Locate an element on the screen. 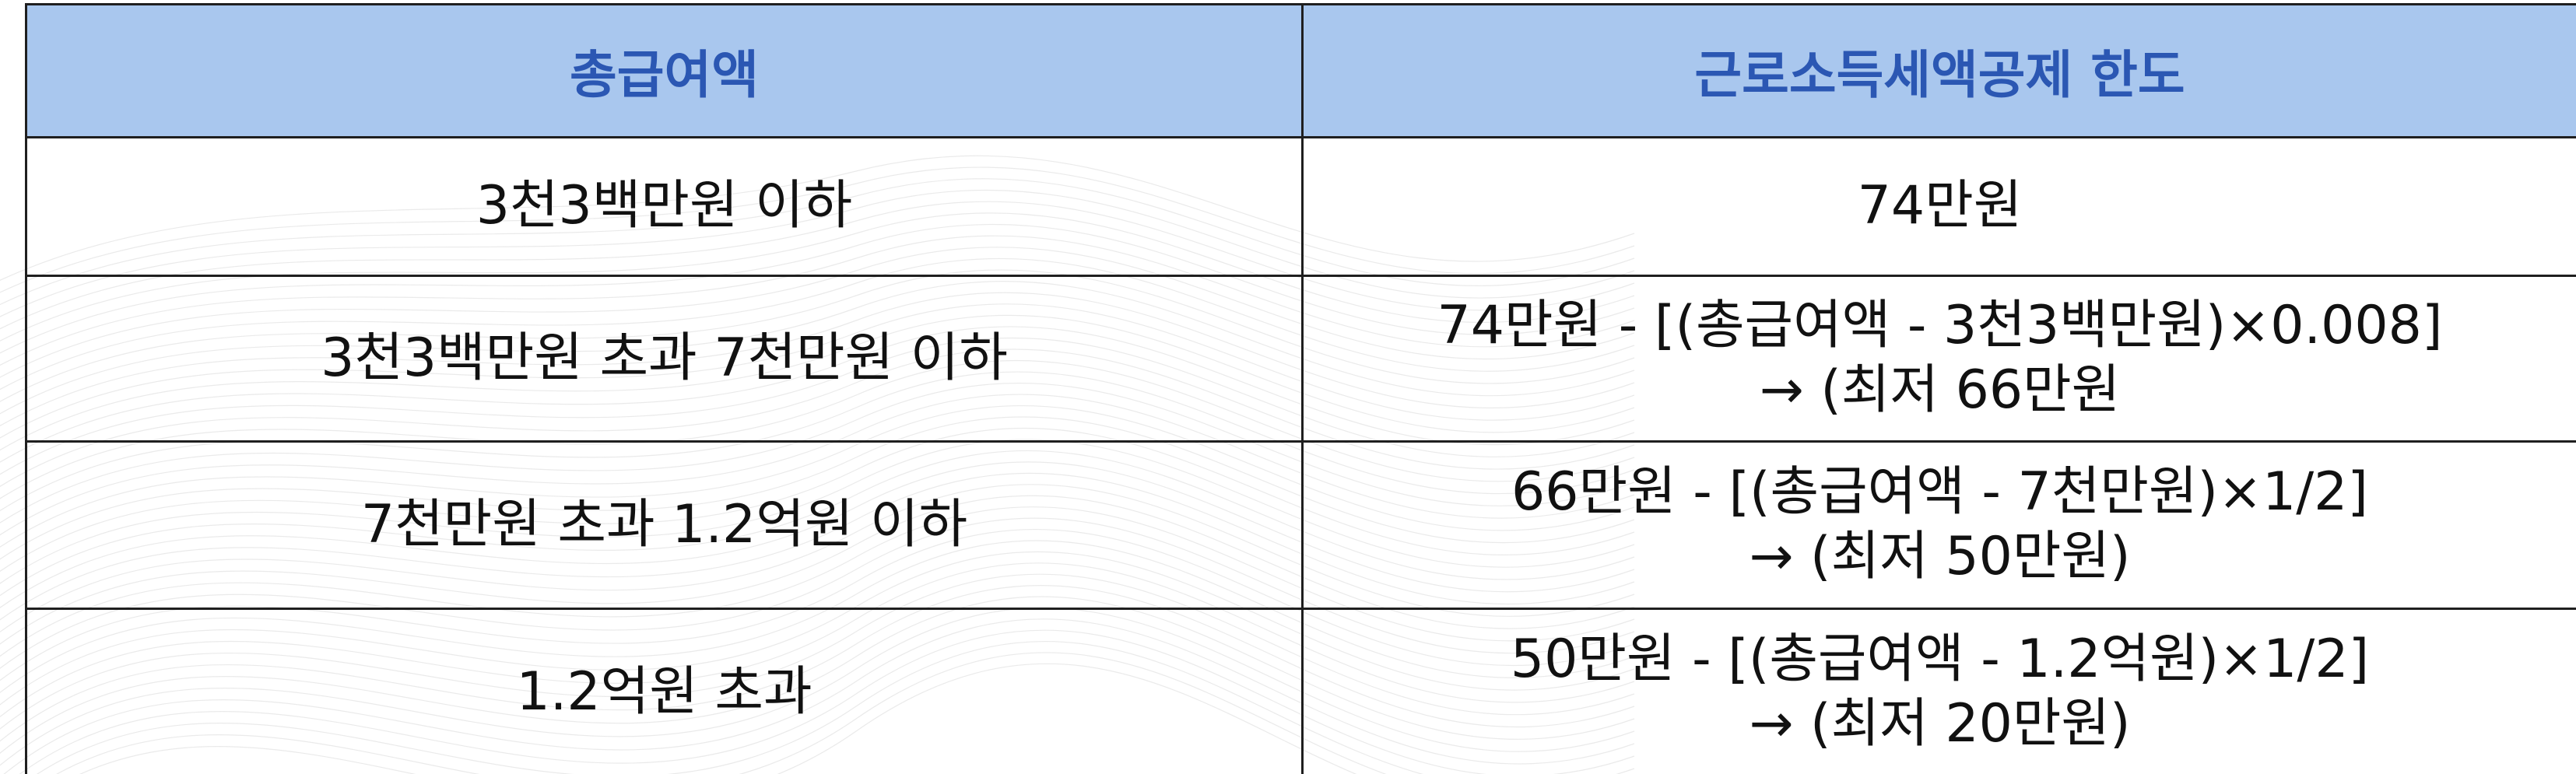  limit-minimum-line: → (최저 20만원) is located at coordinates (1940, 724).